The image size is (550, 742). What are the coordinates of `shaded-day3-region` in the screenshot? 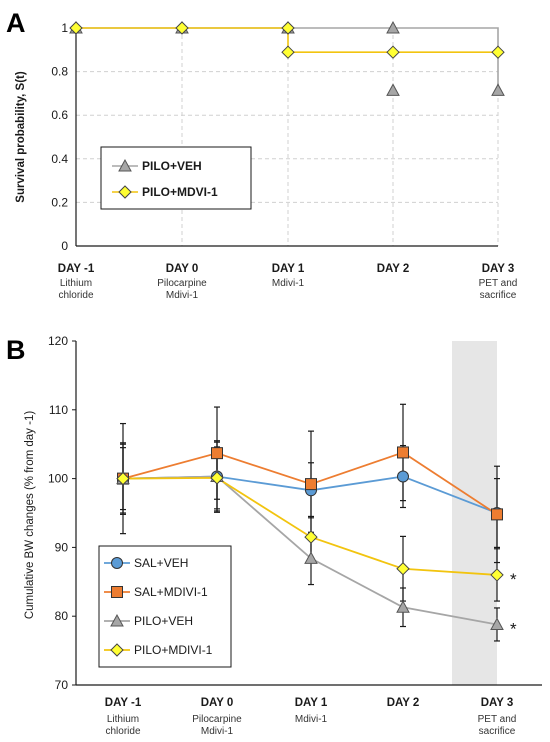 It's located at (474, 513).